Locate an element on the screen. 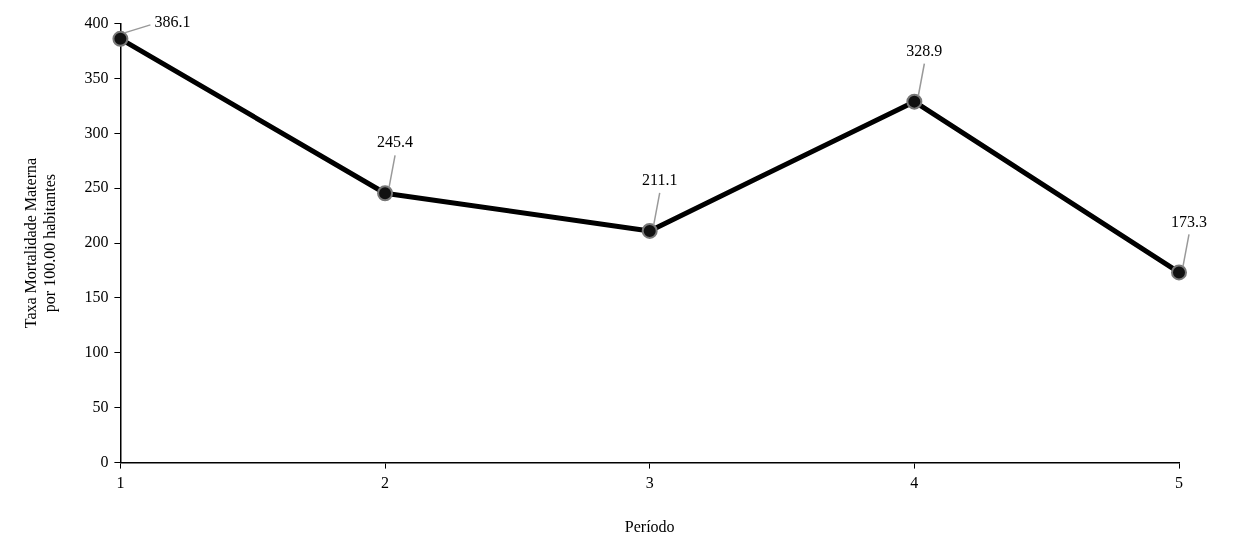  x-axis-title: Período is located at coordinates (649, 526).